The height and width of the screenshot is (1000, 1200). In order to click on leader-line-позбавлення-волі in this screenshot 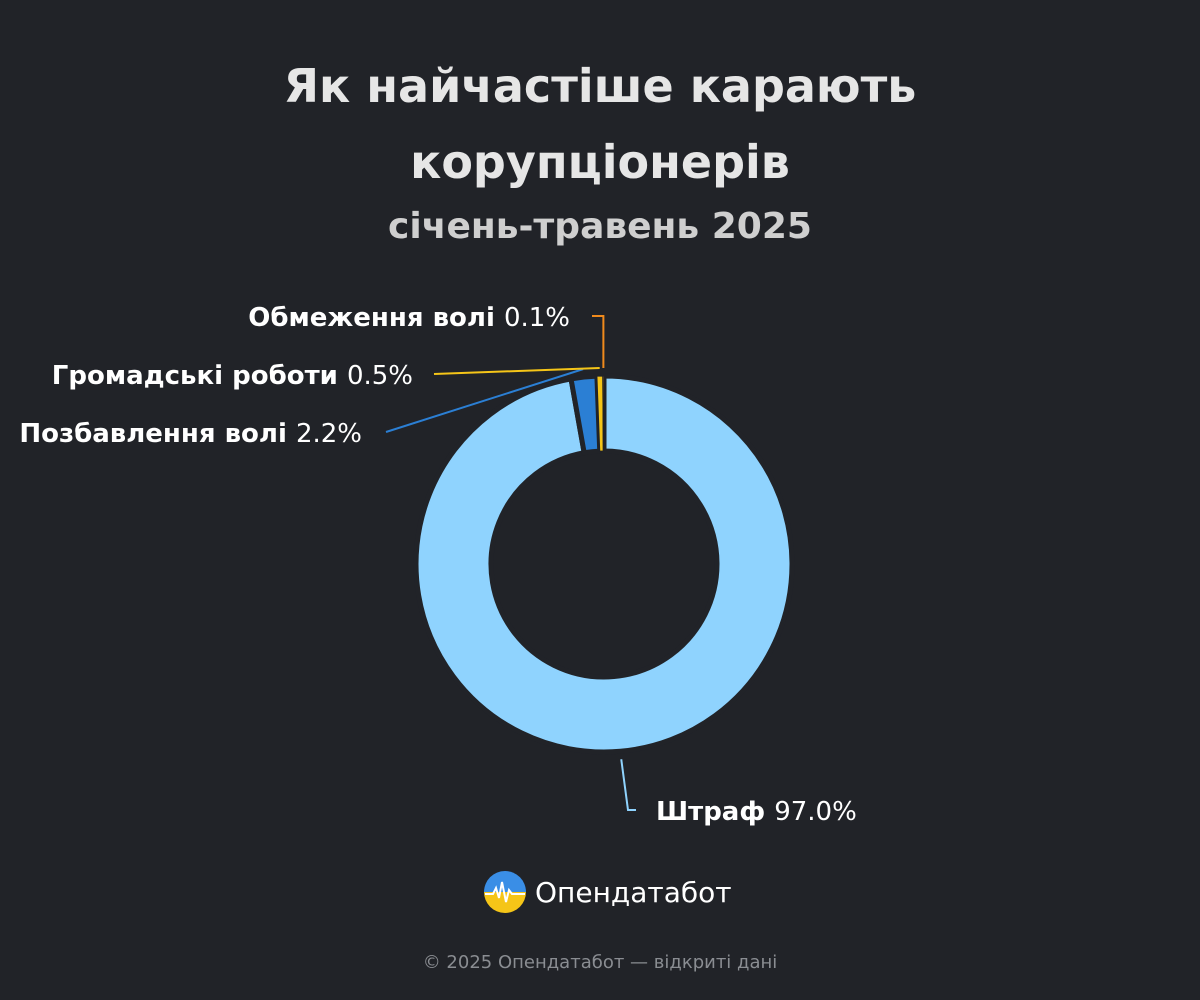, I will do `click(484, 400)`.